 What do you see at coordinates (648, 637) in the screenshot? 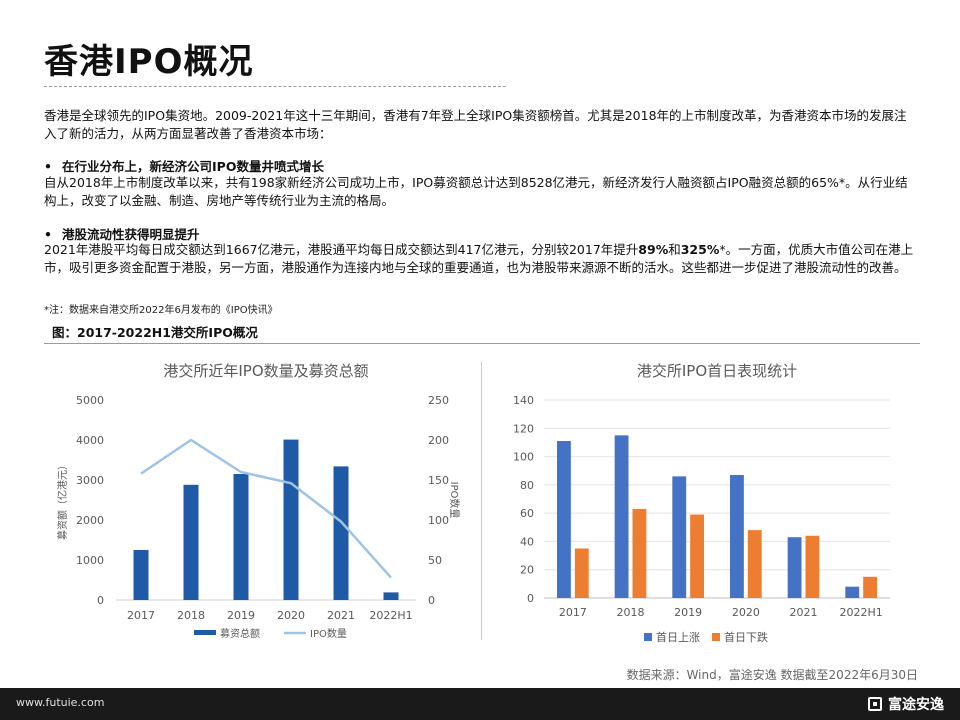
I see `legend-rise-swatch` at bounding box center [648, 637].